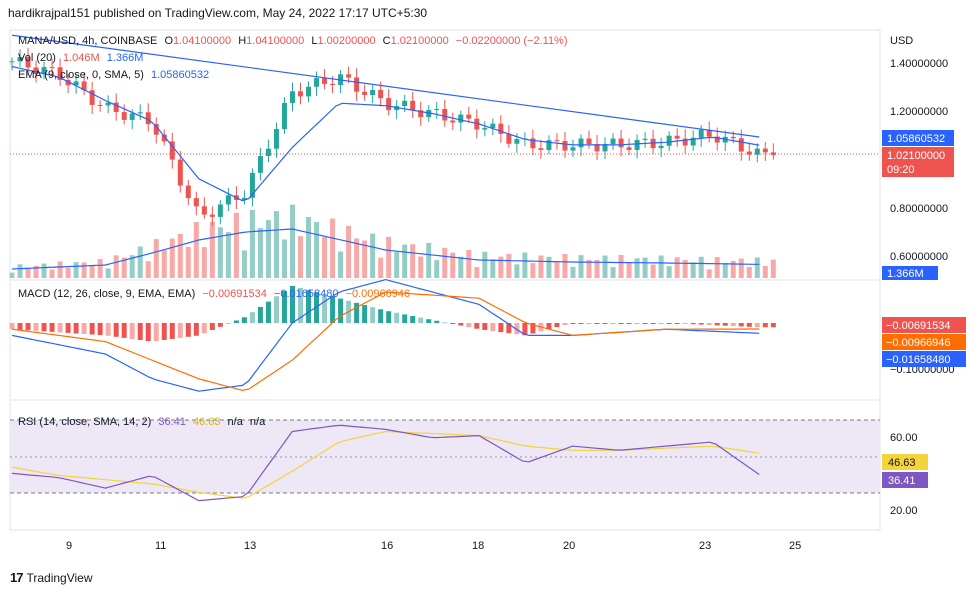  Describe the element at coordinates (81, 75) in the screenshot. I see `ema-label: EMA (9, close, 0, SMA, 5)` at that location.